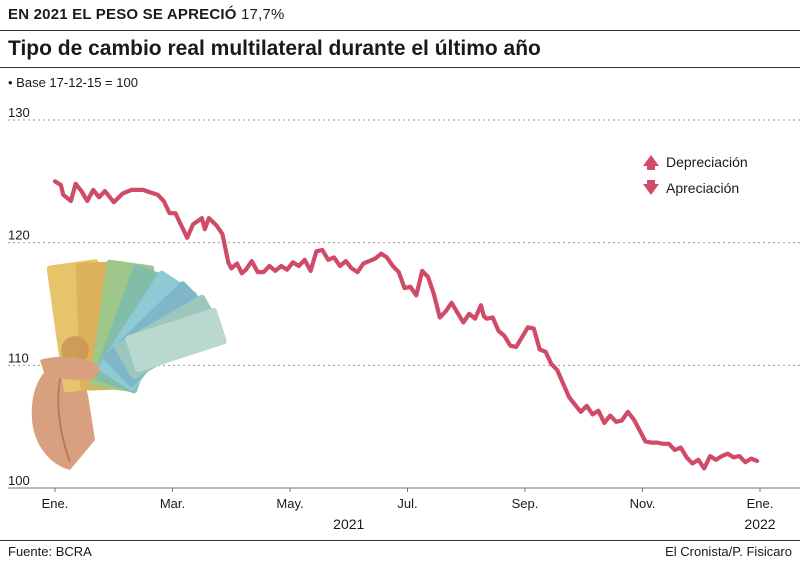  What do you see at coordinates (289, 503) in the screenshot?
I see `x-tick-label: May.` at bounding box center [289, 503].